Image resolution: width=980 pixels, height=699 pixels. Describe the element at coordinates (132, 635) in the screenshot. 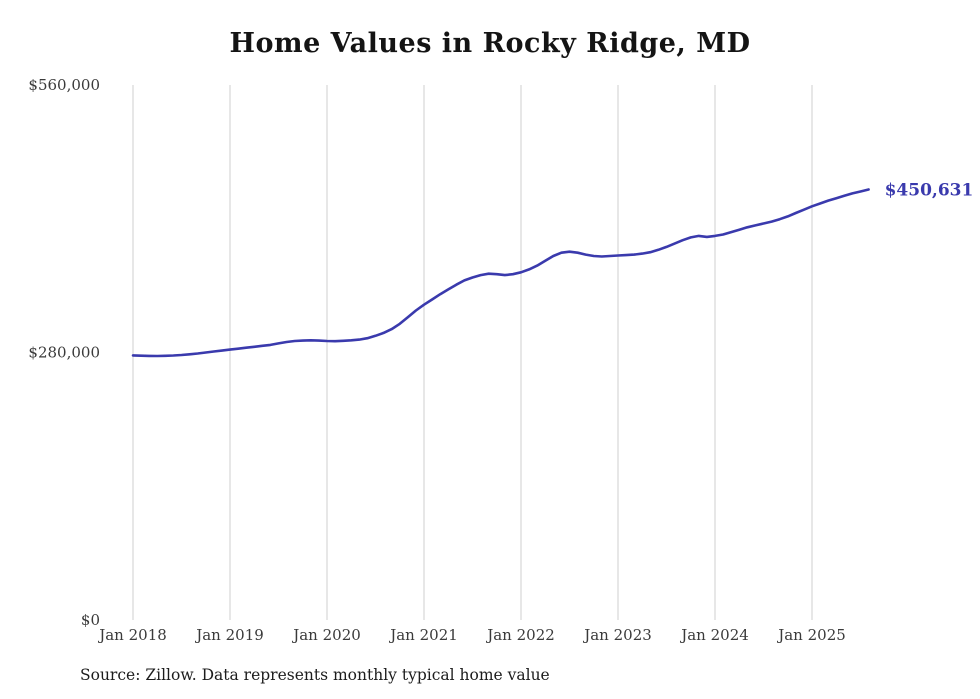

I see `x-tick-label: Jan 2018` at that location.